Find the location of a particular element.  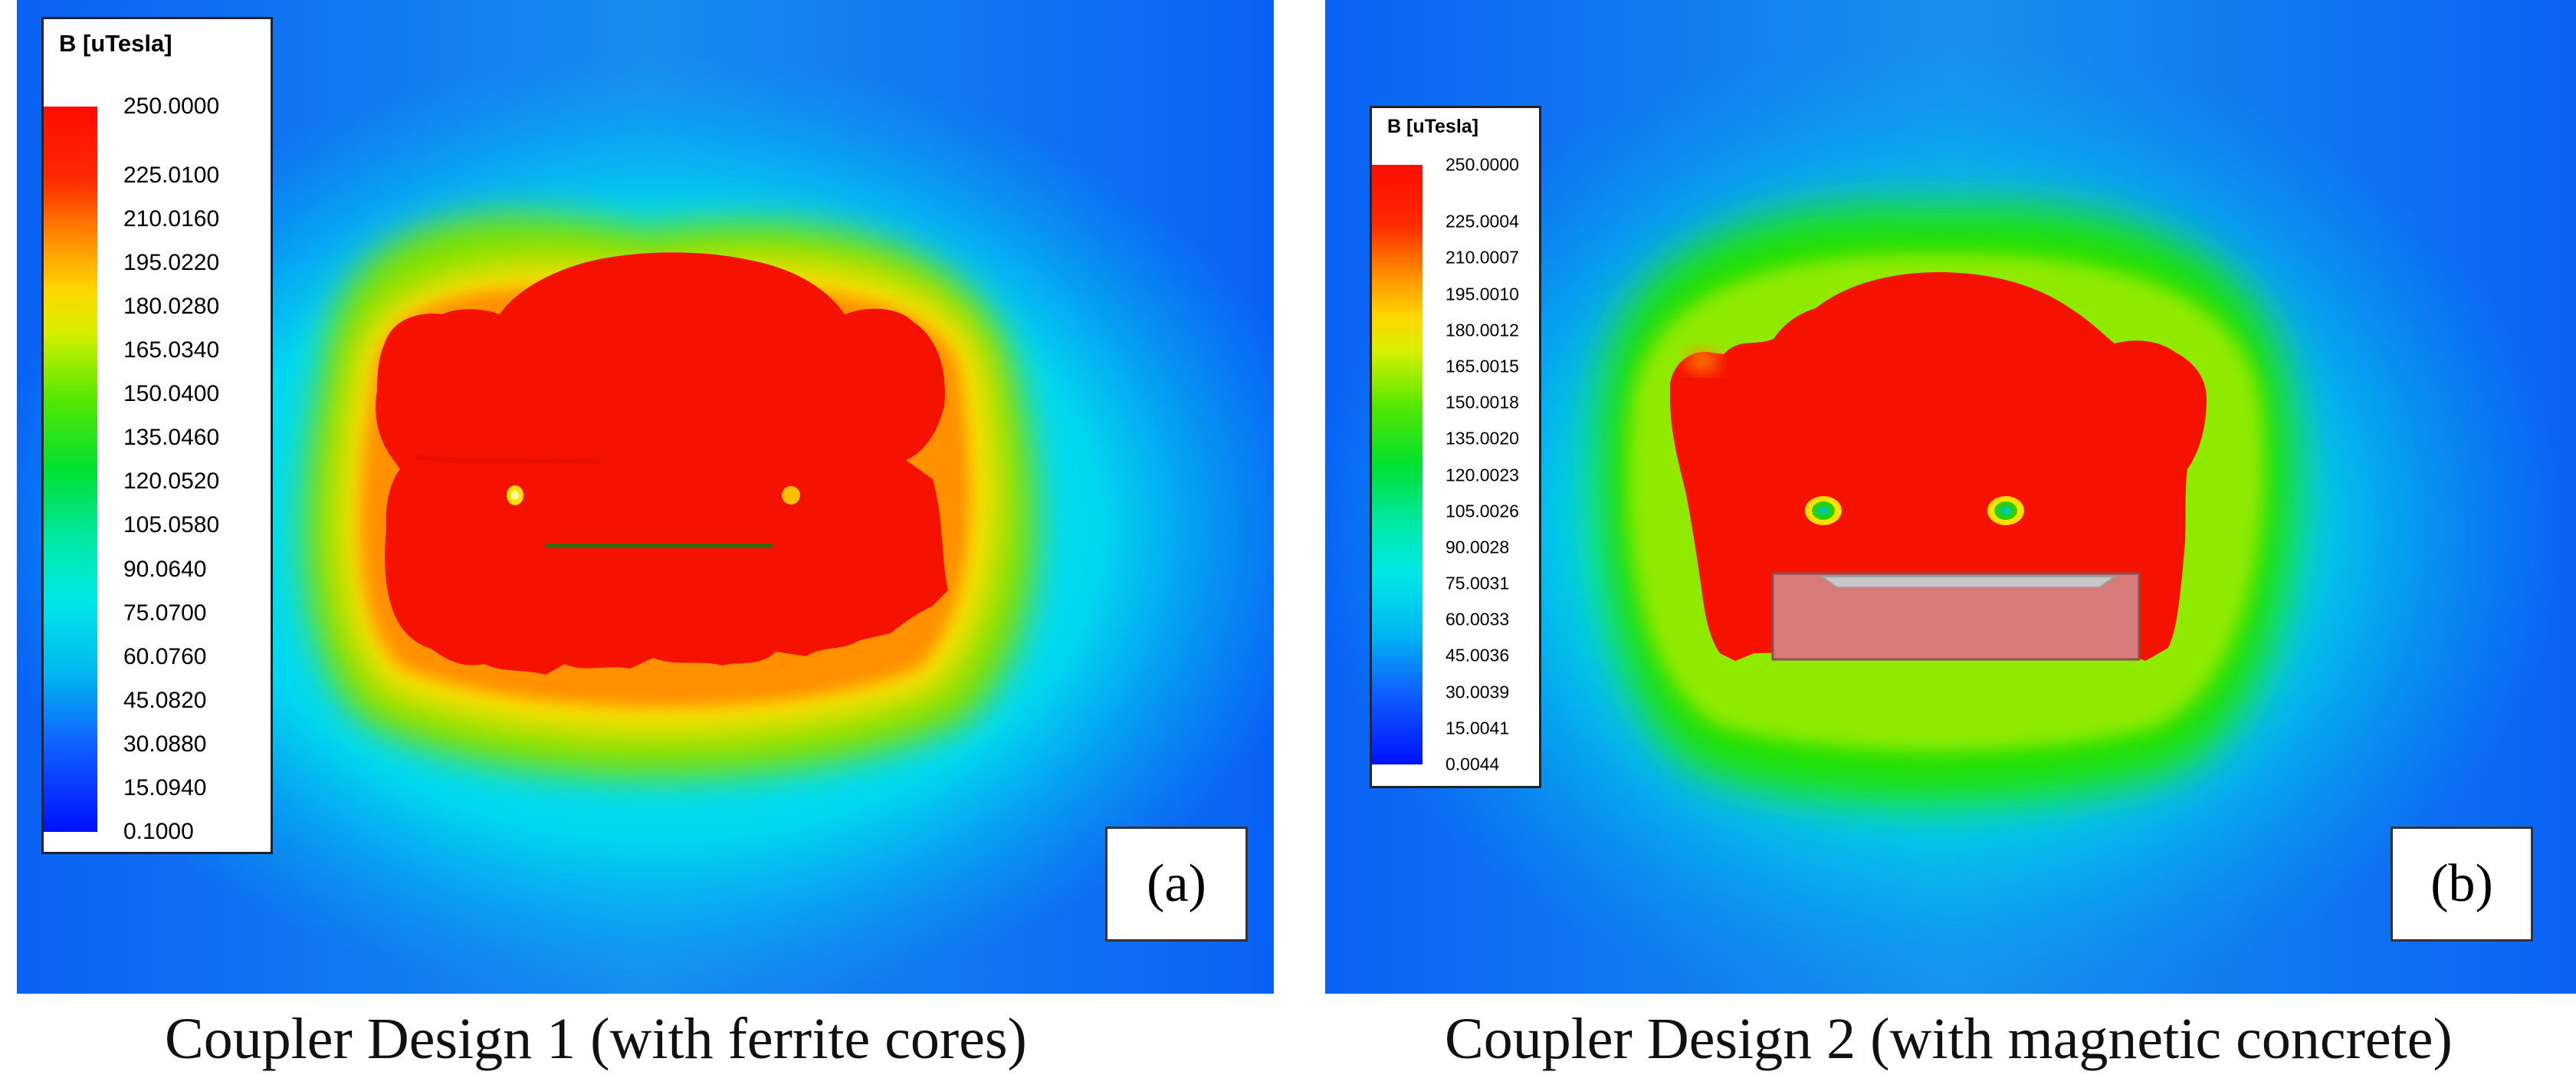

legend-tick-label: 210.0160 is located at coordinates (171, 218).